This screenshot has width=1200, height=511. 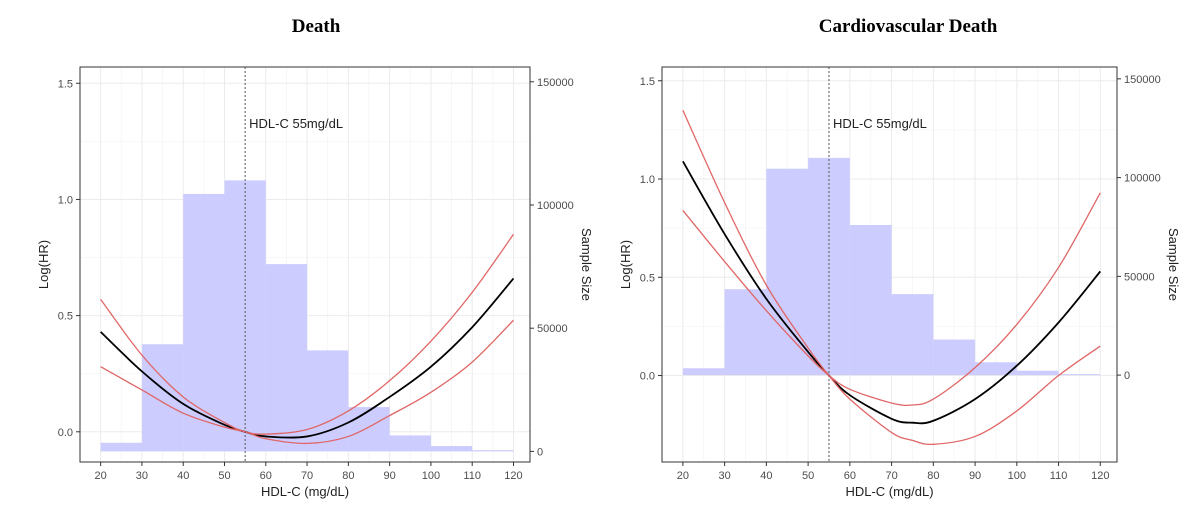 I want to click on chart-title: Cardiovascular Death, so click(x=908, y=26).